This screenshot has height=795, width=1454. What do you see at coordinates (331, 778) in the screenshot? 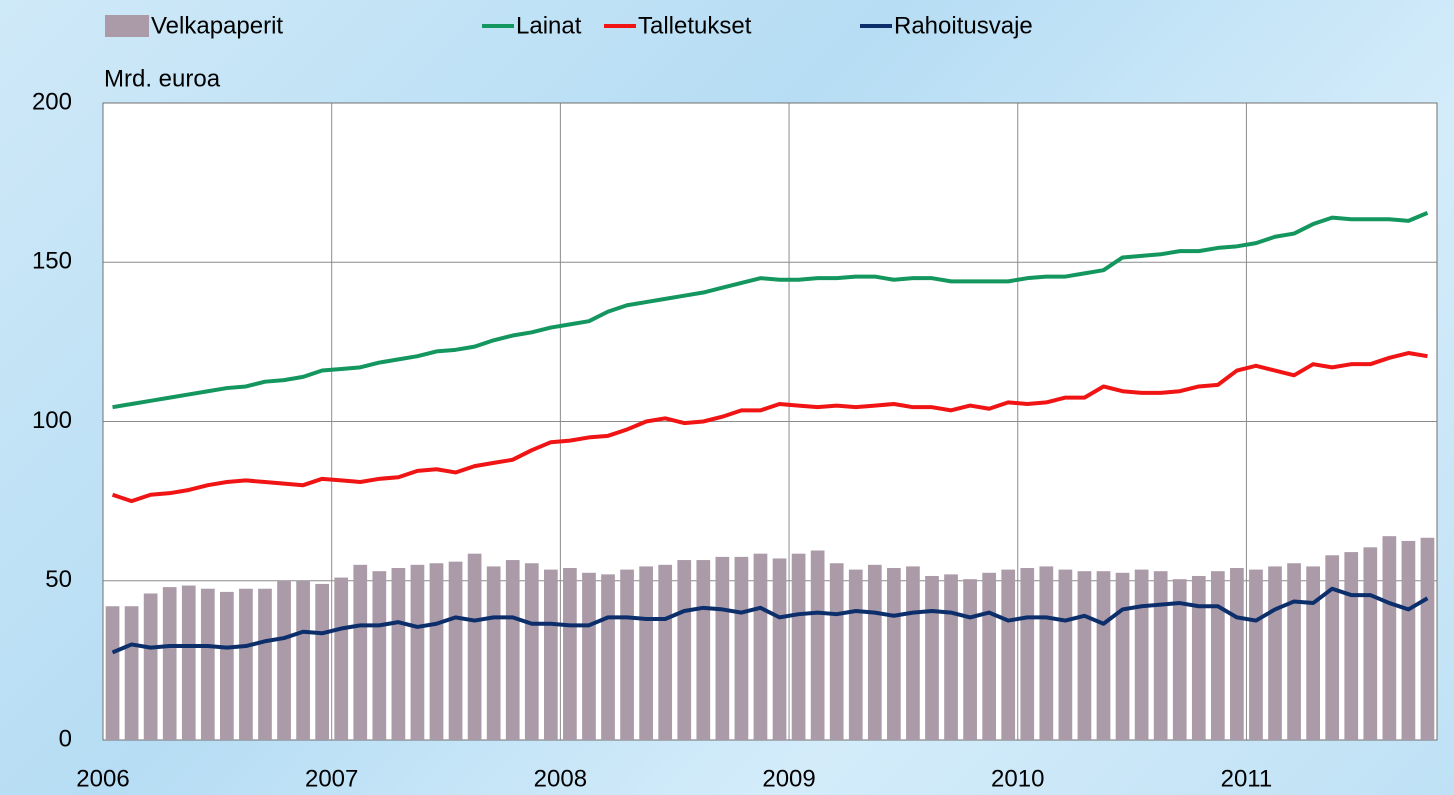
I see `x-tick-label: 2007` at bounding box center [331, 778].